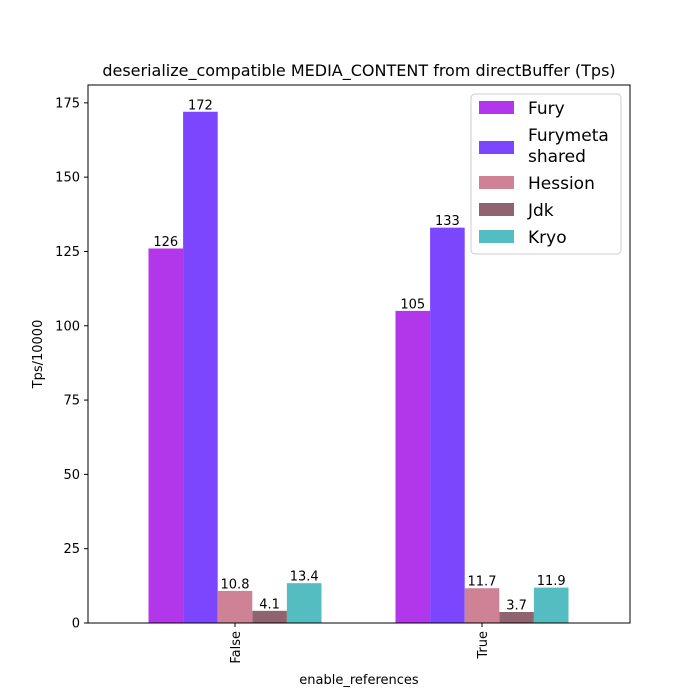  What do you see at coordinates (269, 604) in the screenshot?
I see `data-label-jdk-false: 4.1` at bounding box center [269, 604].